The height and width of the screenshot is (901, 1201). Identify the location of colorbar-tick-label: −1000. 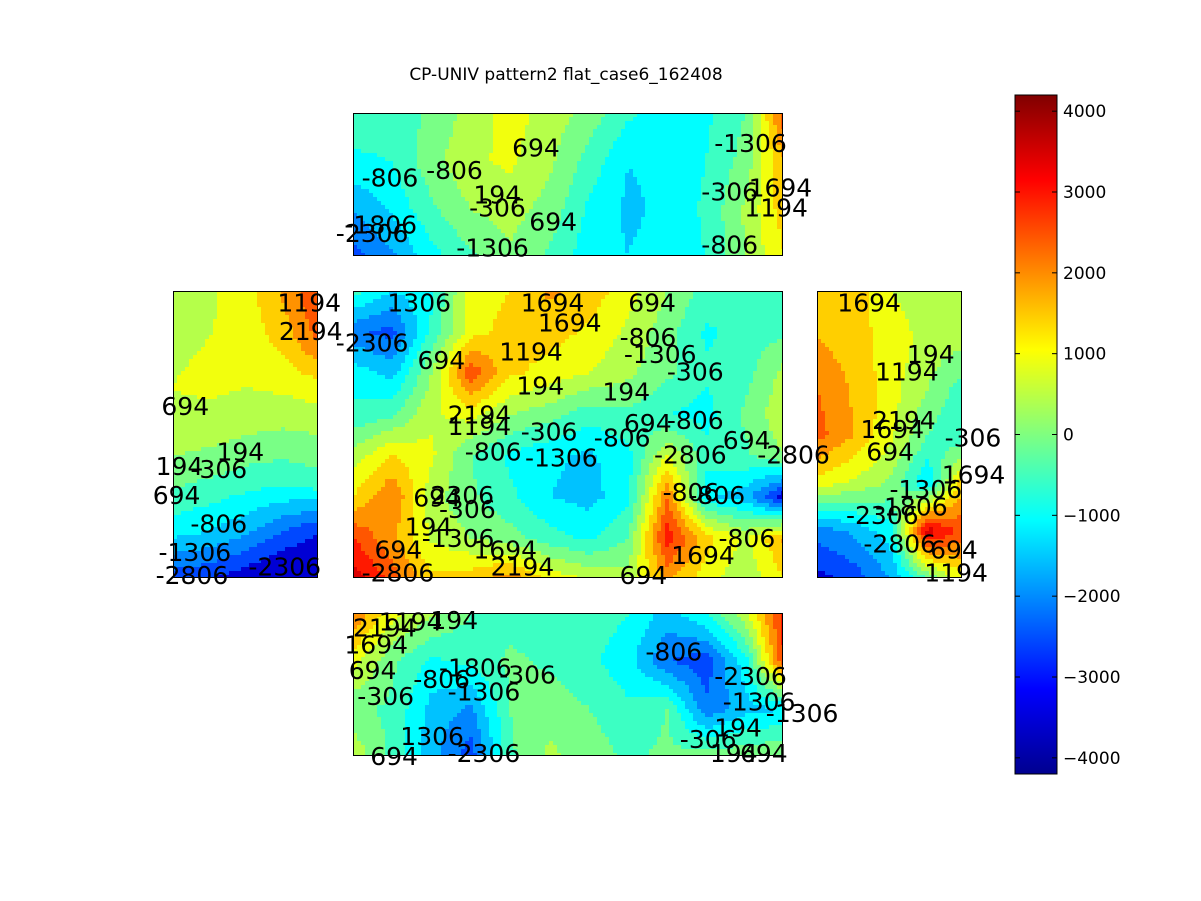
(1092, 516).